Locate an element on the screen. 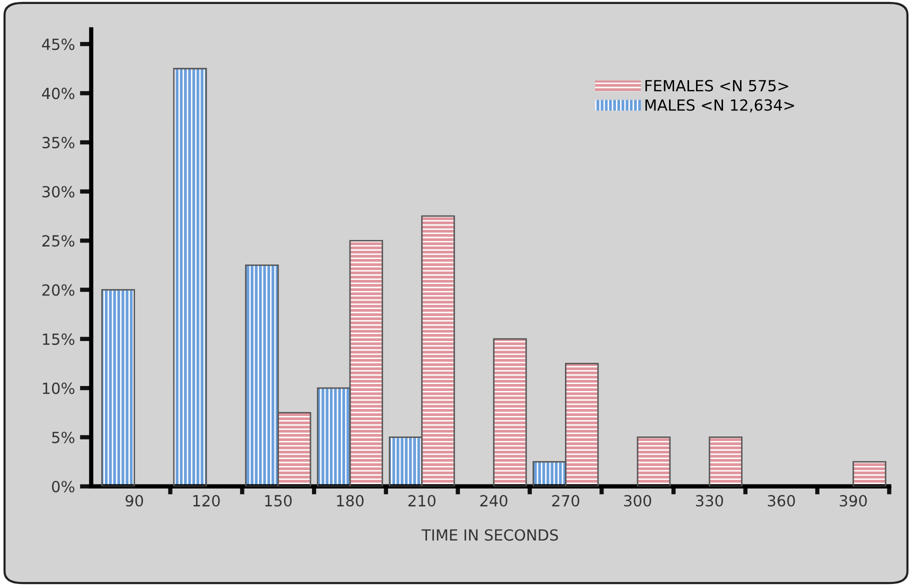 This screenshot has width=912, height=586. x-tick-label: 150 is located at coordinates (278, 500).